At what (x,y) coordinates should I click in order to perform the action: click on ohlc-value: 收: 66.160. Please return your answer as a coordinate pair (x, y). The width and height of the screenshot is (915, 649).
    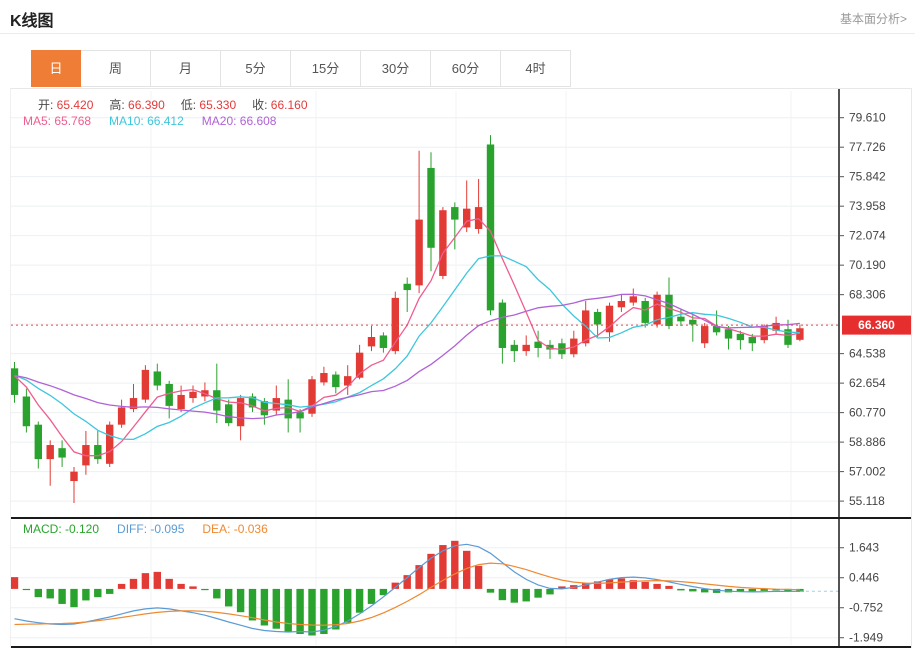
    Looking at the image, I should click on (280, 105).